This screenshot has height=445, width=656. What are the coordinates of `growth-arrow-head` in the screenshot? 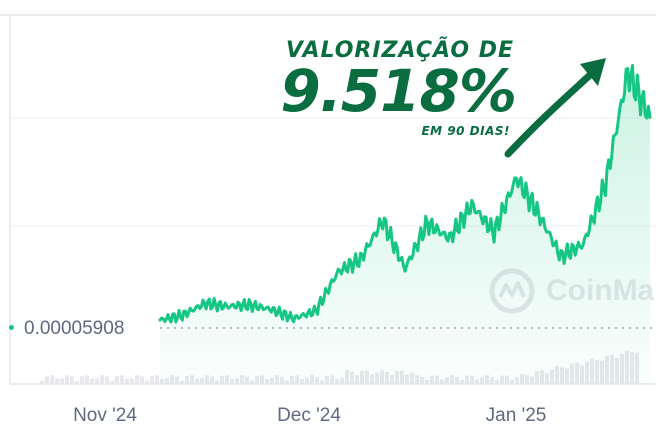 It's located at (593, 72).